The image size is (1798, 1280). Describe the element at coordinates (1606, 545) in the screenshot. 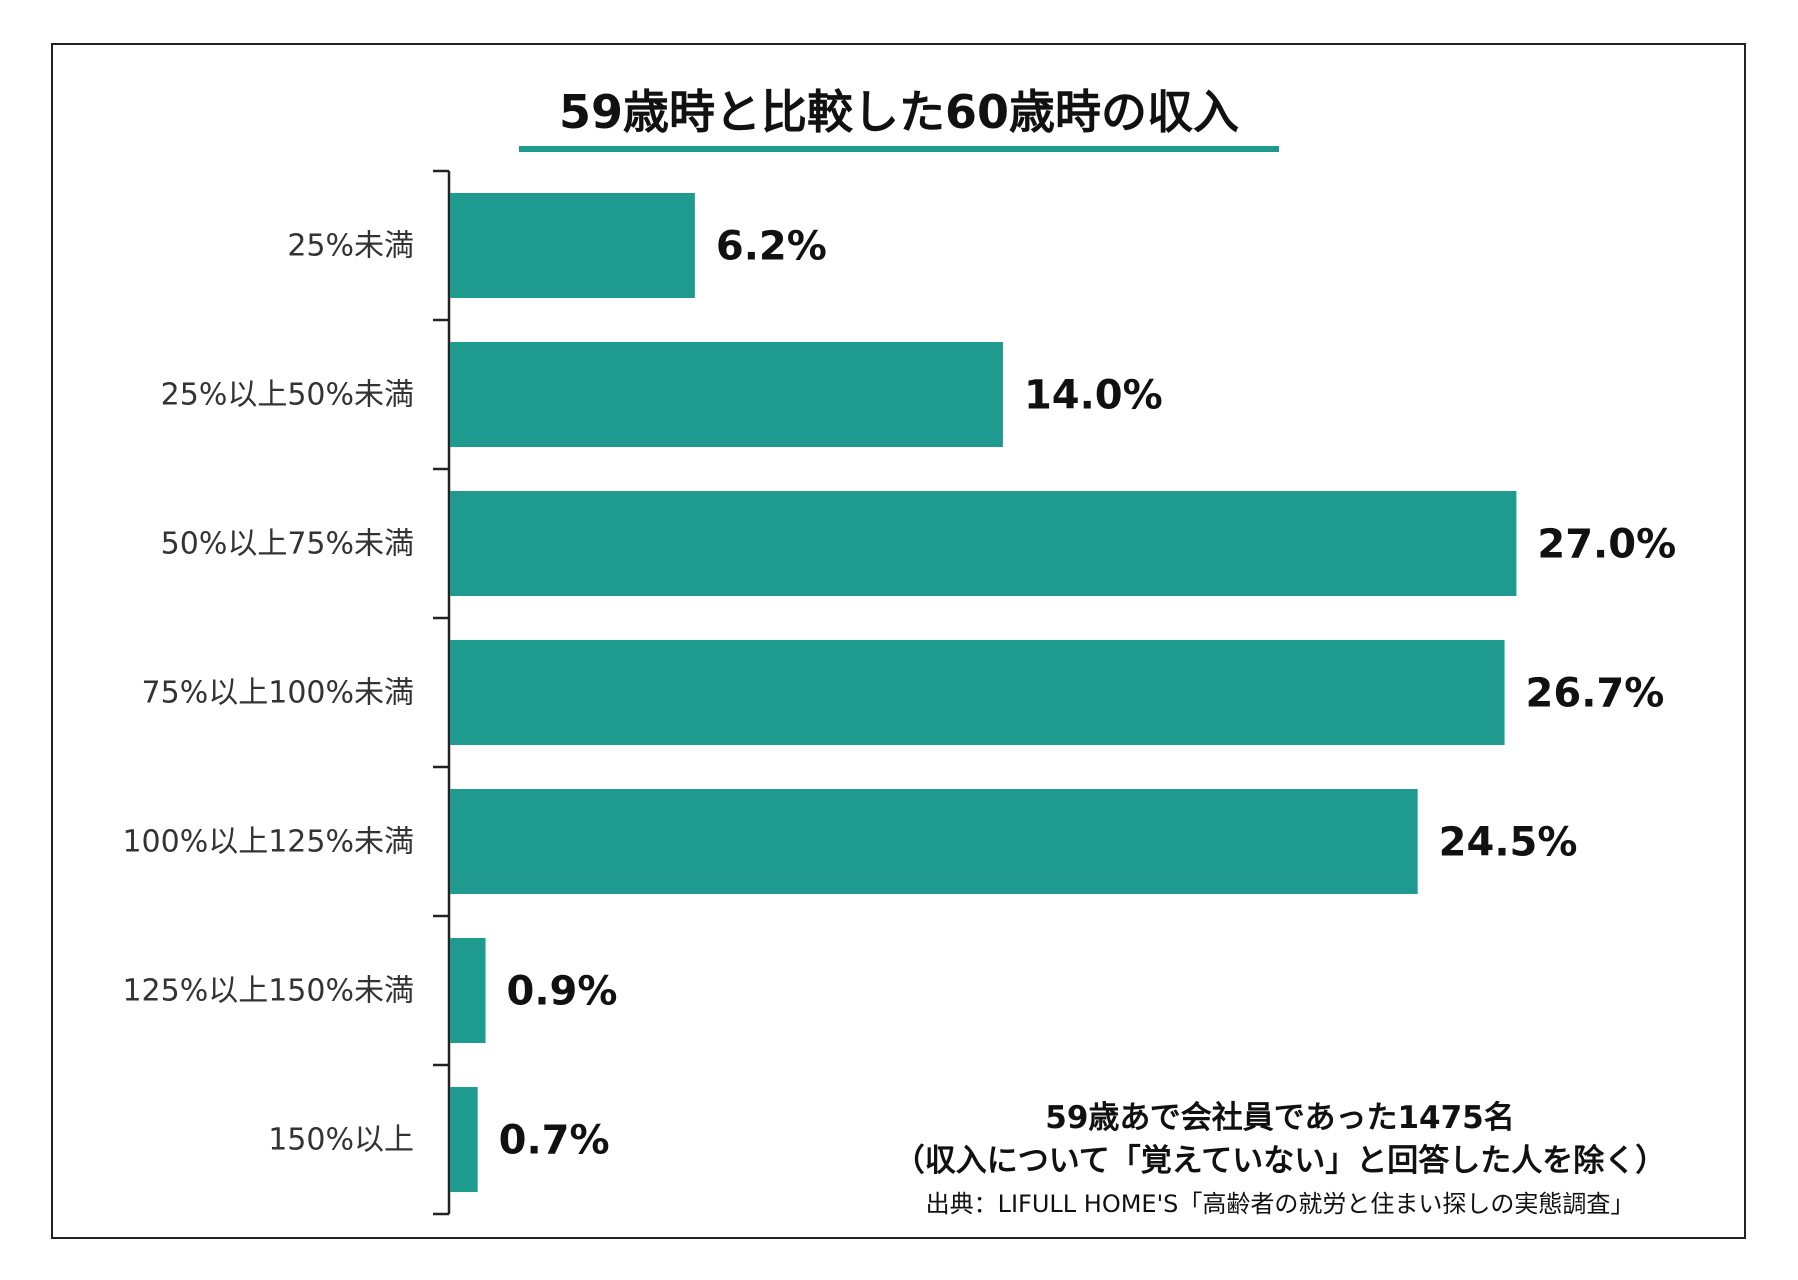

I see `value-label: 27.0%` at that location.